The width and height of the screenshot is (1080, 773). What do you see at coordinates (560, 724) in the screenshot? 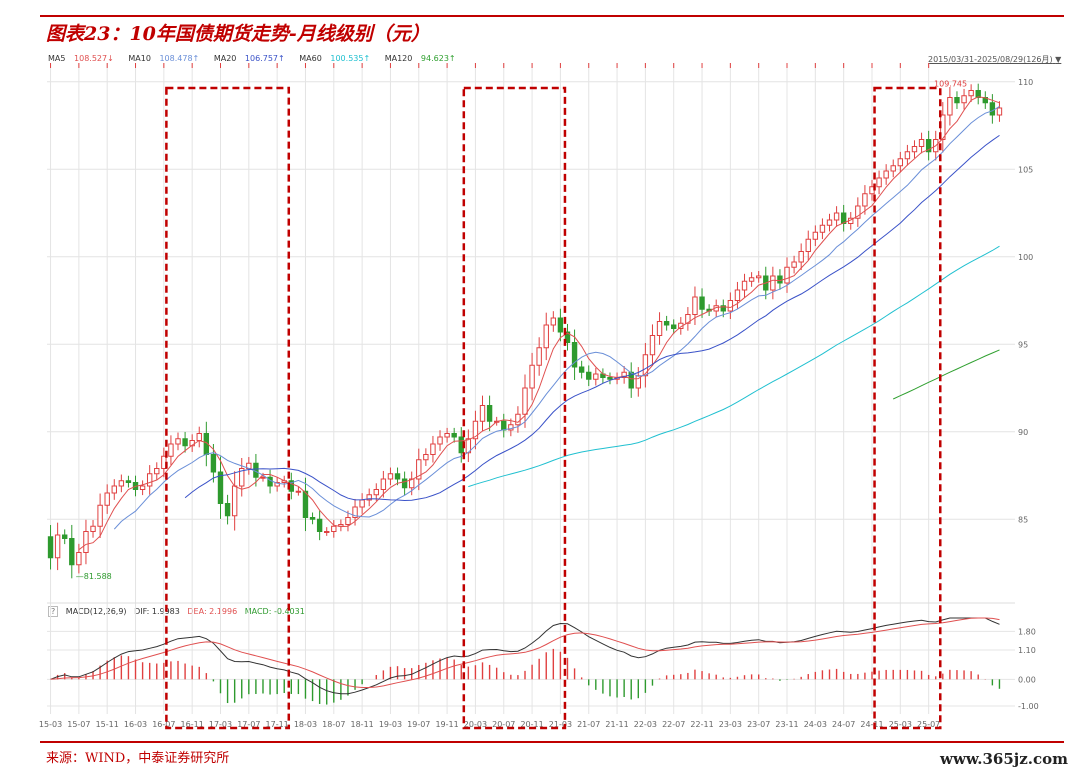
I see `x-tick-label: 21-03` at bounding box center [560, 724].